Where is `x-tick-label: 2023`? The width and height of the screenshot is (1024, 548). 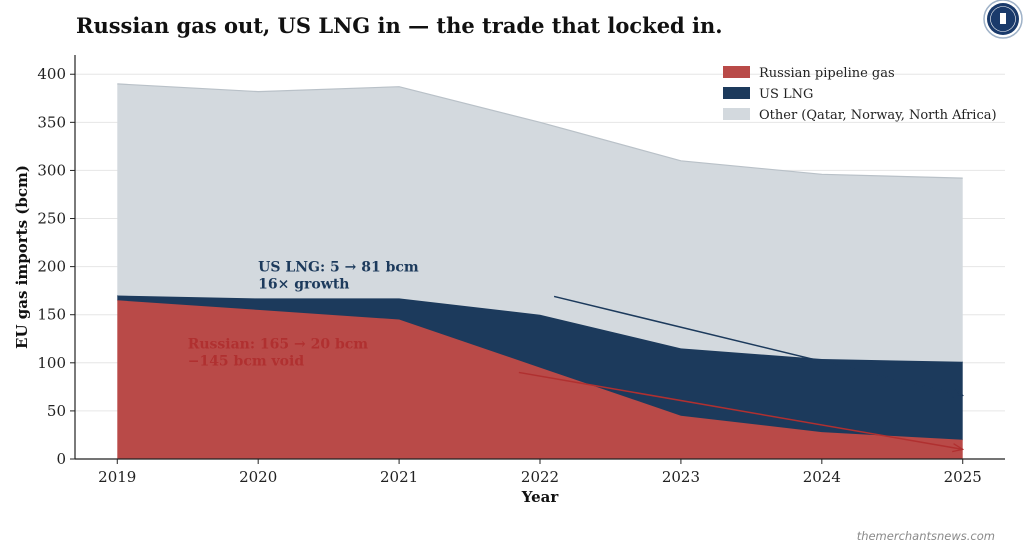
x-tick-label: 2023 is located at coordinates (681, 477).